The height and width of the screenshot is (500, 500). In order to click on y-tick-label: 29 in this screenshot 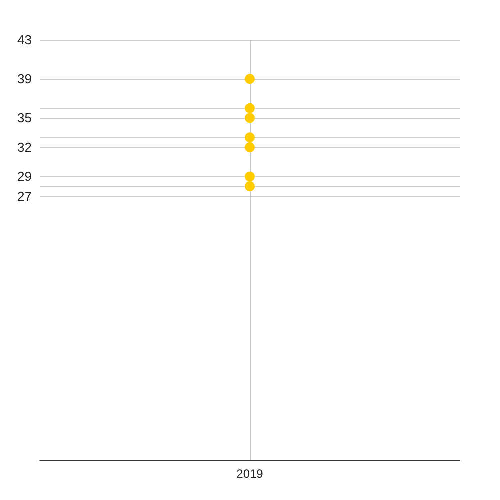, I will do `click(25, 176)`.